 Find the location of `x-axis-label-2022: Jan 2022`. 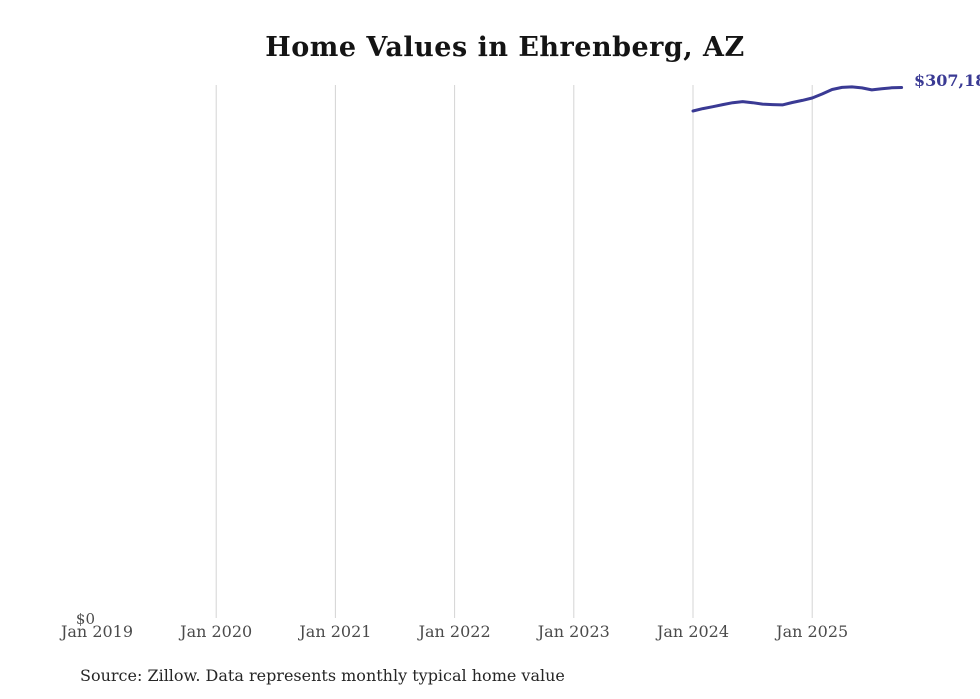

x-axis-label-2022: Jan 2022 is located at coordinates (454, 631).